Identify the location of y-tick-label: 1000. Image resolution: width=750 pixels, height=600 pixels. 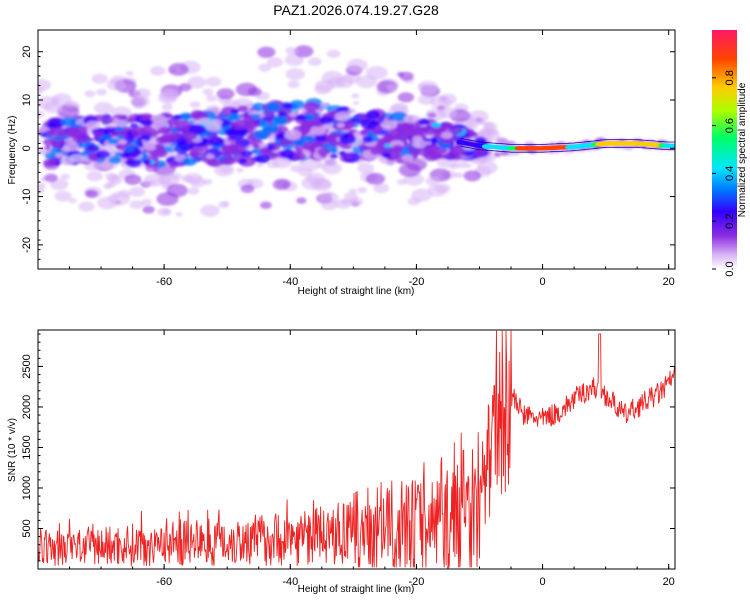
(27, 488).